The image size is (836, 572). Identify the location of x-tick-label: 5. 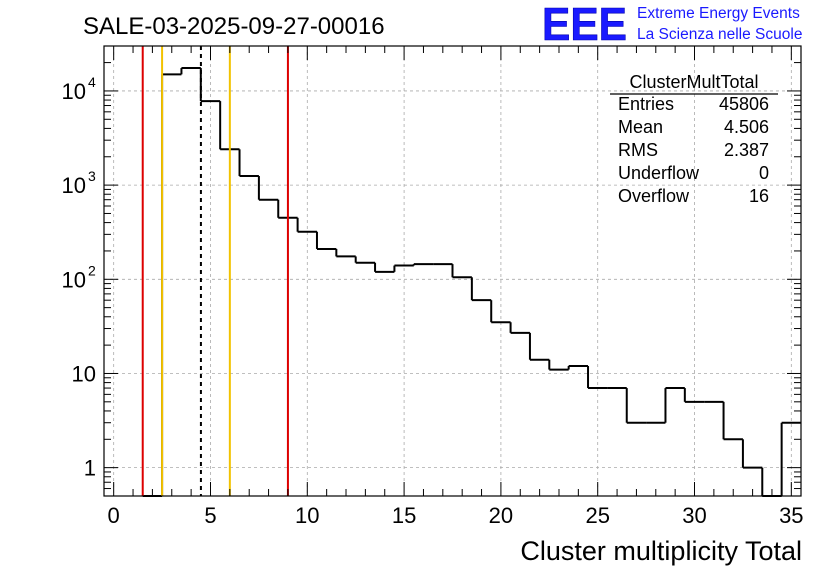
(210, 515).